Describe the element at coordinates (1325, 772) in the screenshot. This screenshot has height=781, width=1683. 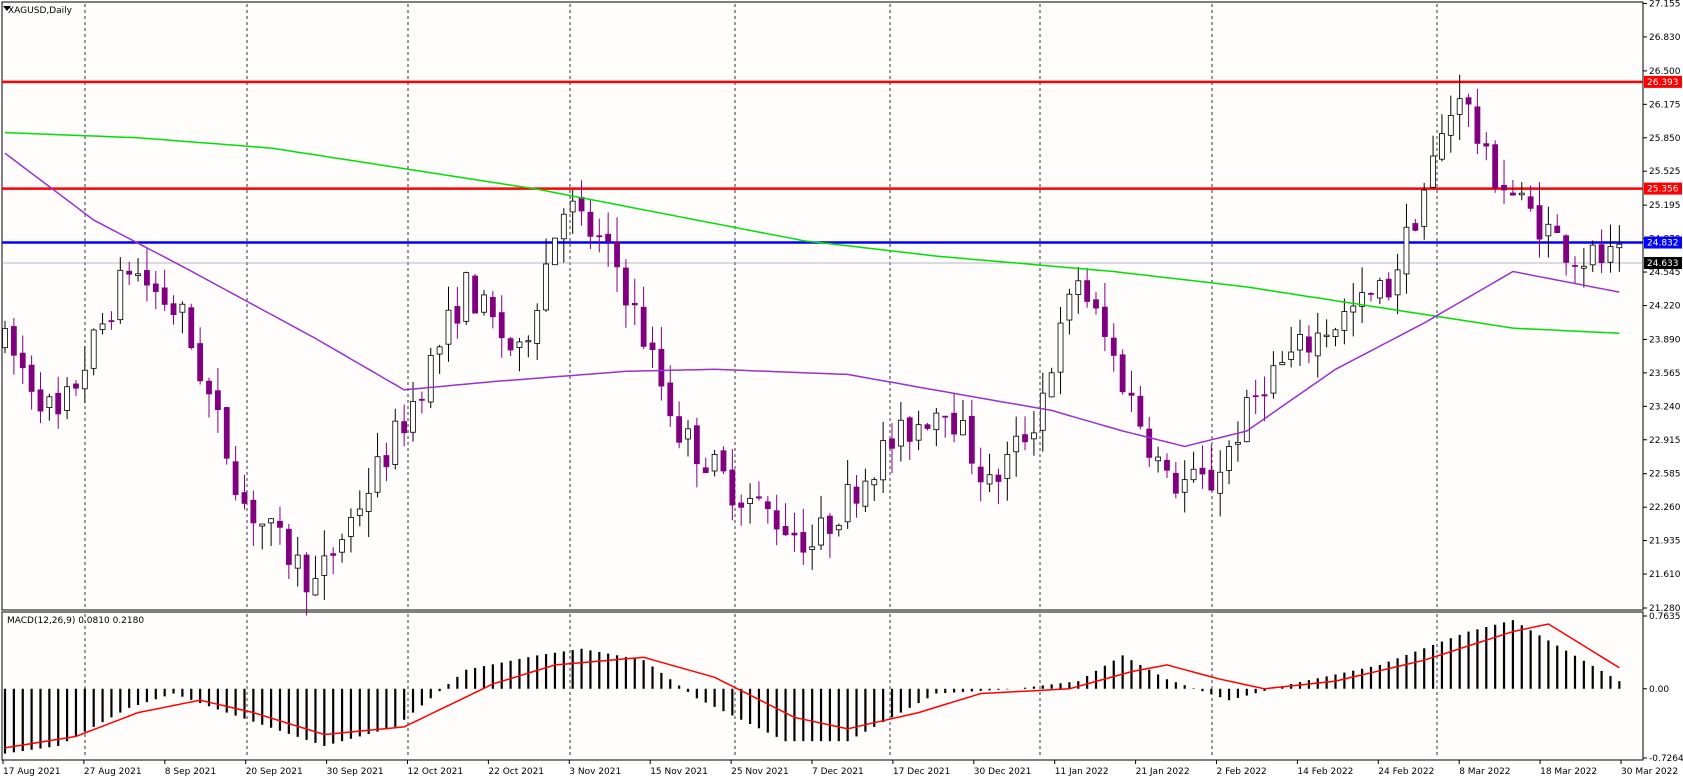
I see `time-tick-label: 14 Feb 2022` at that location.